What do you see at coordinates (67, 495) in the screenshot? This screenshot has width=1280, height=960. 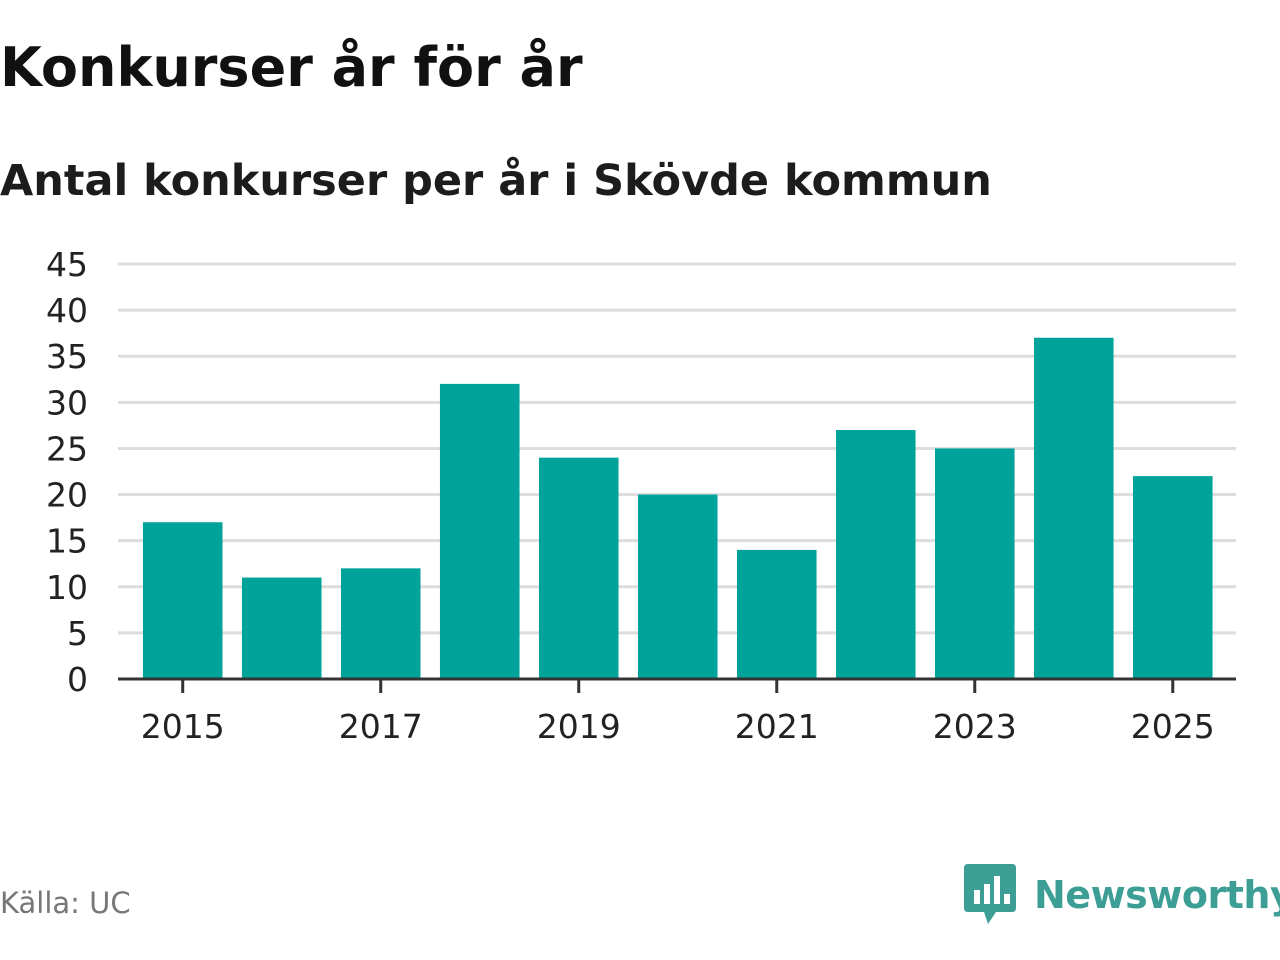 I see `y-tick-label-20: 20` at bounding box center [67, 495].